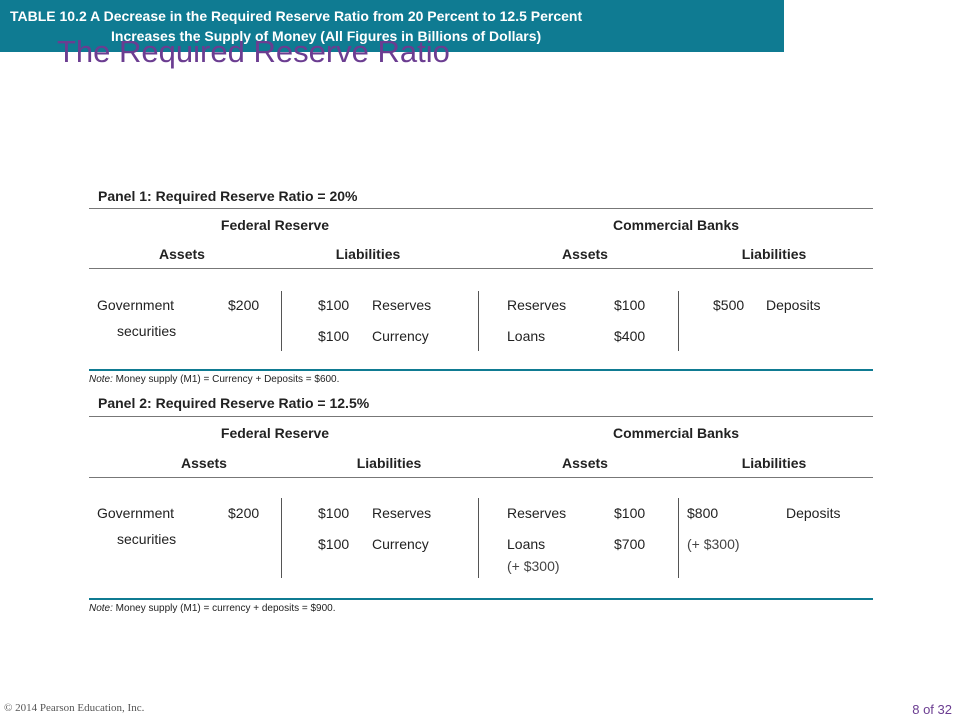 The width and height of the screenshot is (960, 720). Describe the element at coordinates (585, 463) in the screenshot. I see `panel-2-bank-assets-header: Assets` at that location.